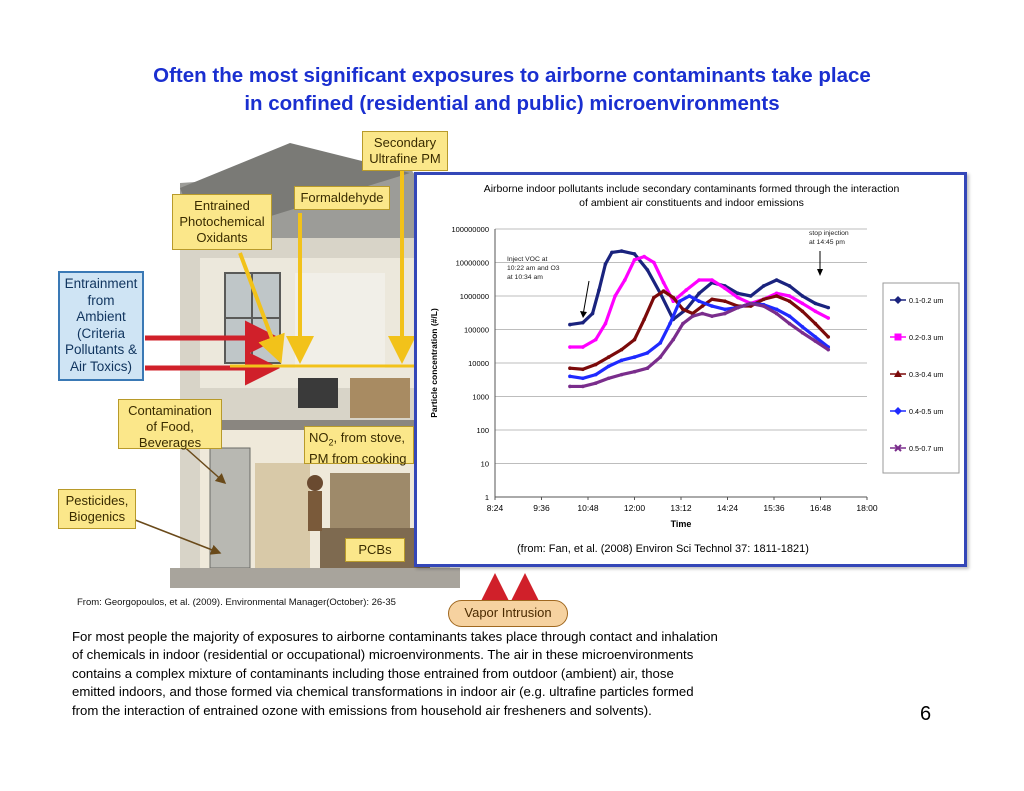 This screenshot has width=1024, height=791. Describe the element at coordinates (588, 508) in the screenshot. I see `x-tick-label: 10:48` at that location.